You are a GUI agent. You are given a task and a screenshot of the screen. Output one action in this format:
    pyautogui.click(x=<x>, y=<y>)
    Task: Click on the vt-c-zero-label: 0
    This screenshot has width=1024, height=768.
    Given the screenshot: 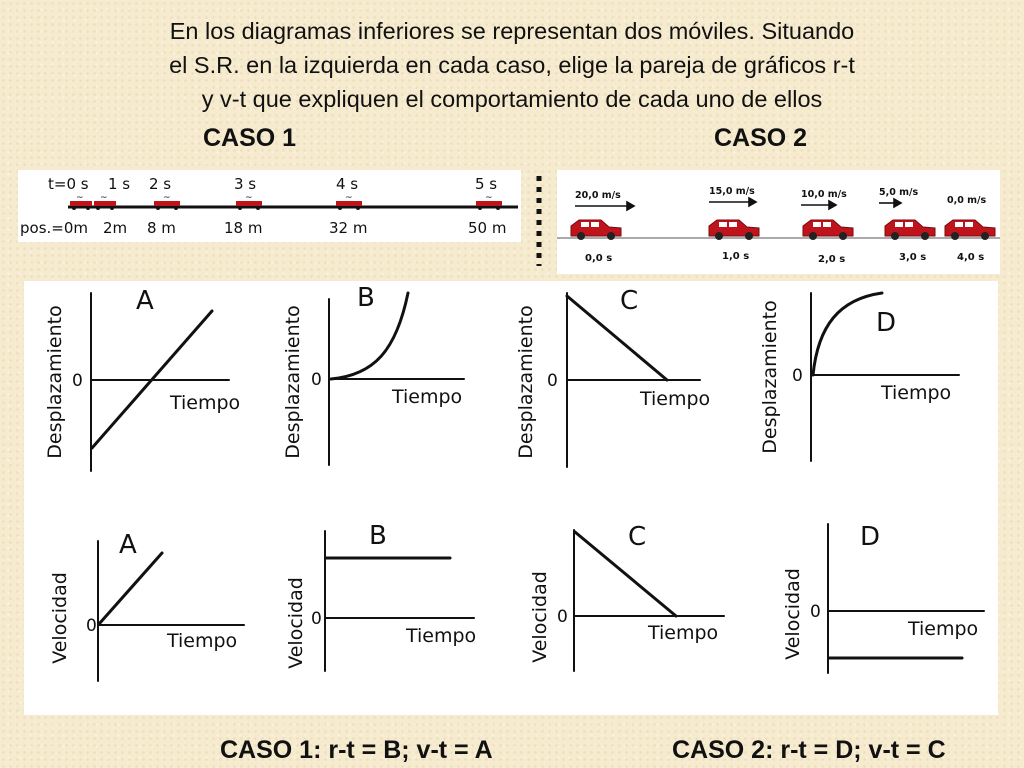 What is the action you would take?
    pyautogui.click(x=562, y=617)
    